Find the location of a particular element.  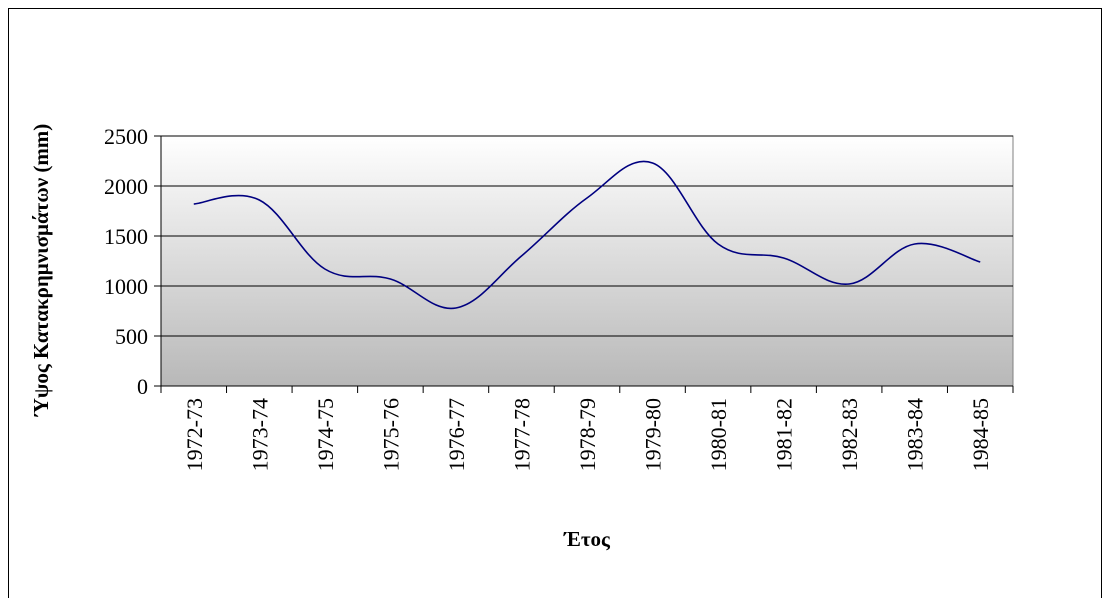

y-axis: 0 500 1000 1500 2000 2500 is located at coordinates (132, 261).